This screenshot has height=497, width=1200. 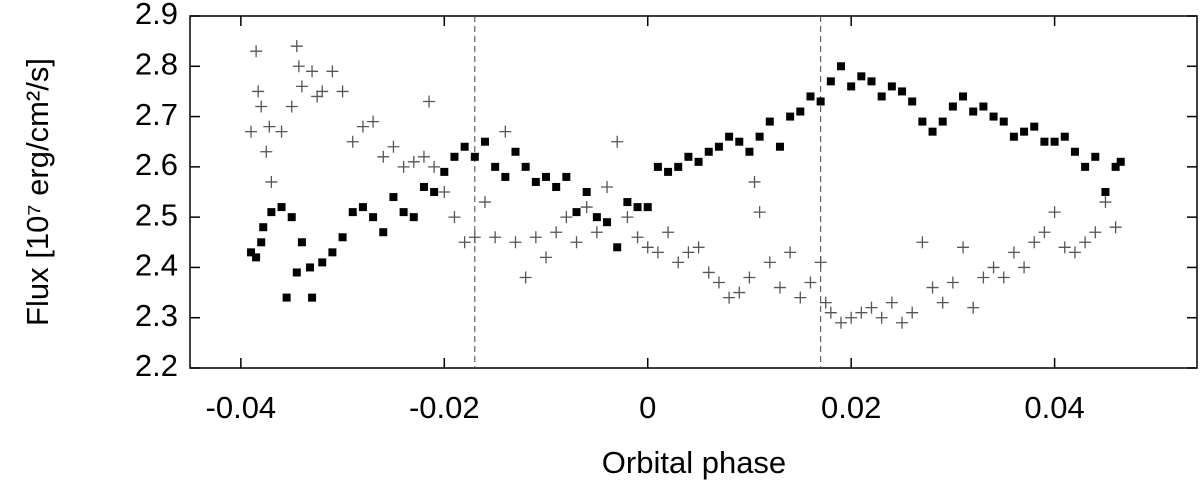 I want to click on y-tick-label: 2.3, so click(x=156, y=315).